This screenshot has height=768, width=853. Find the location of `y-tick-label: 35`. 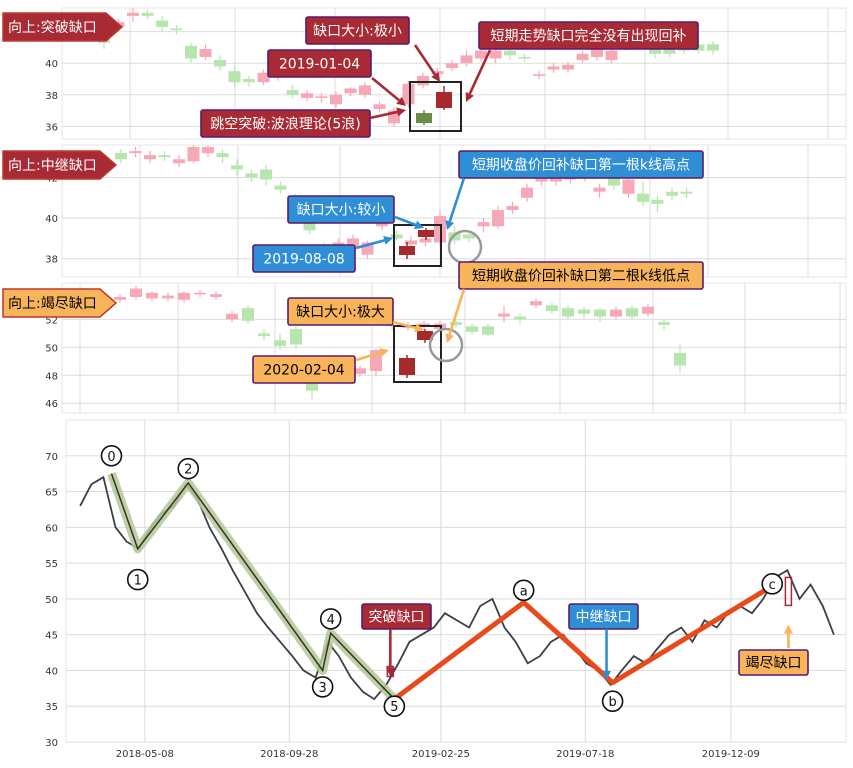

y-tick-label: 35 is located at coordinates (51, 707).